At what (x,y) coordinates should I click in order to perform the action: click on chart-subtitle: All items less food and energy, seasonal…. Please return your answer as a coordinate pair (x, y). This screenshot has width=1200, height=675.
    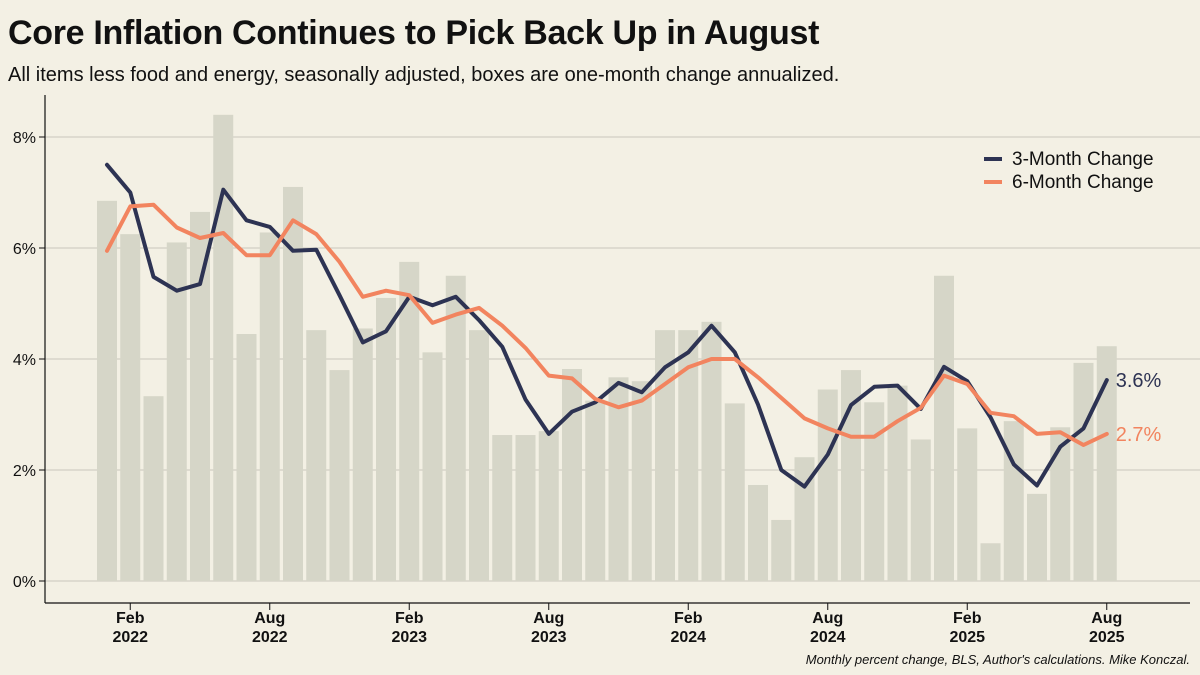
    Looking at the image, I should click on (424, 75).